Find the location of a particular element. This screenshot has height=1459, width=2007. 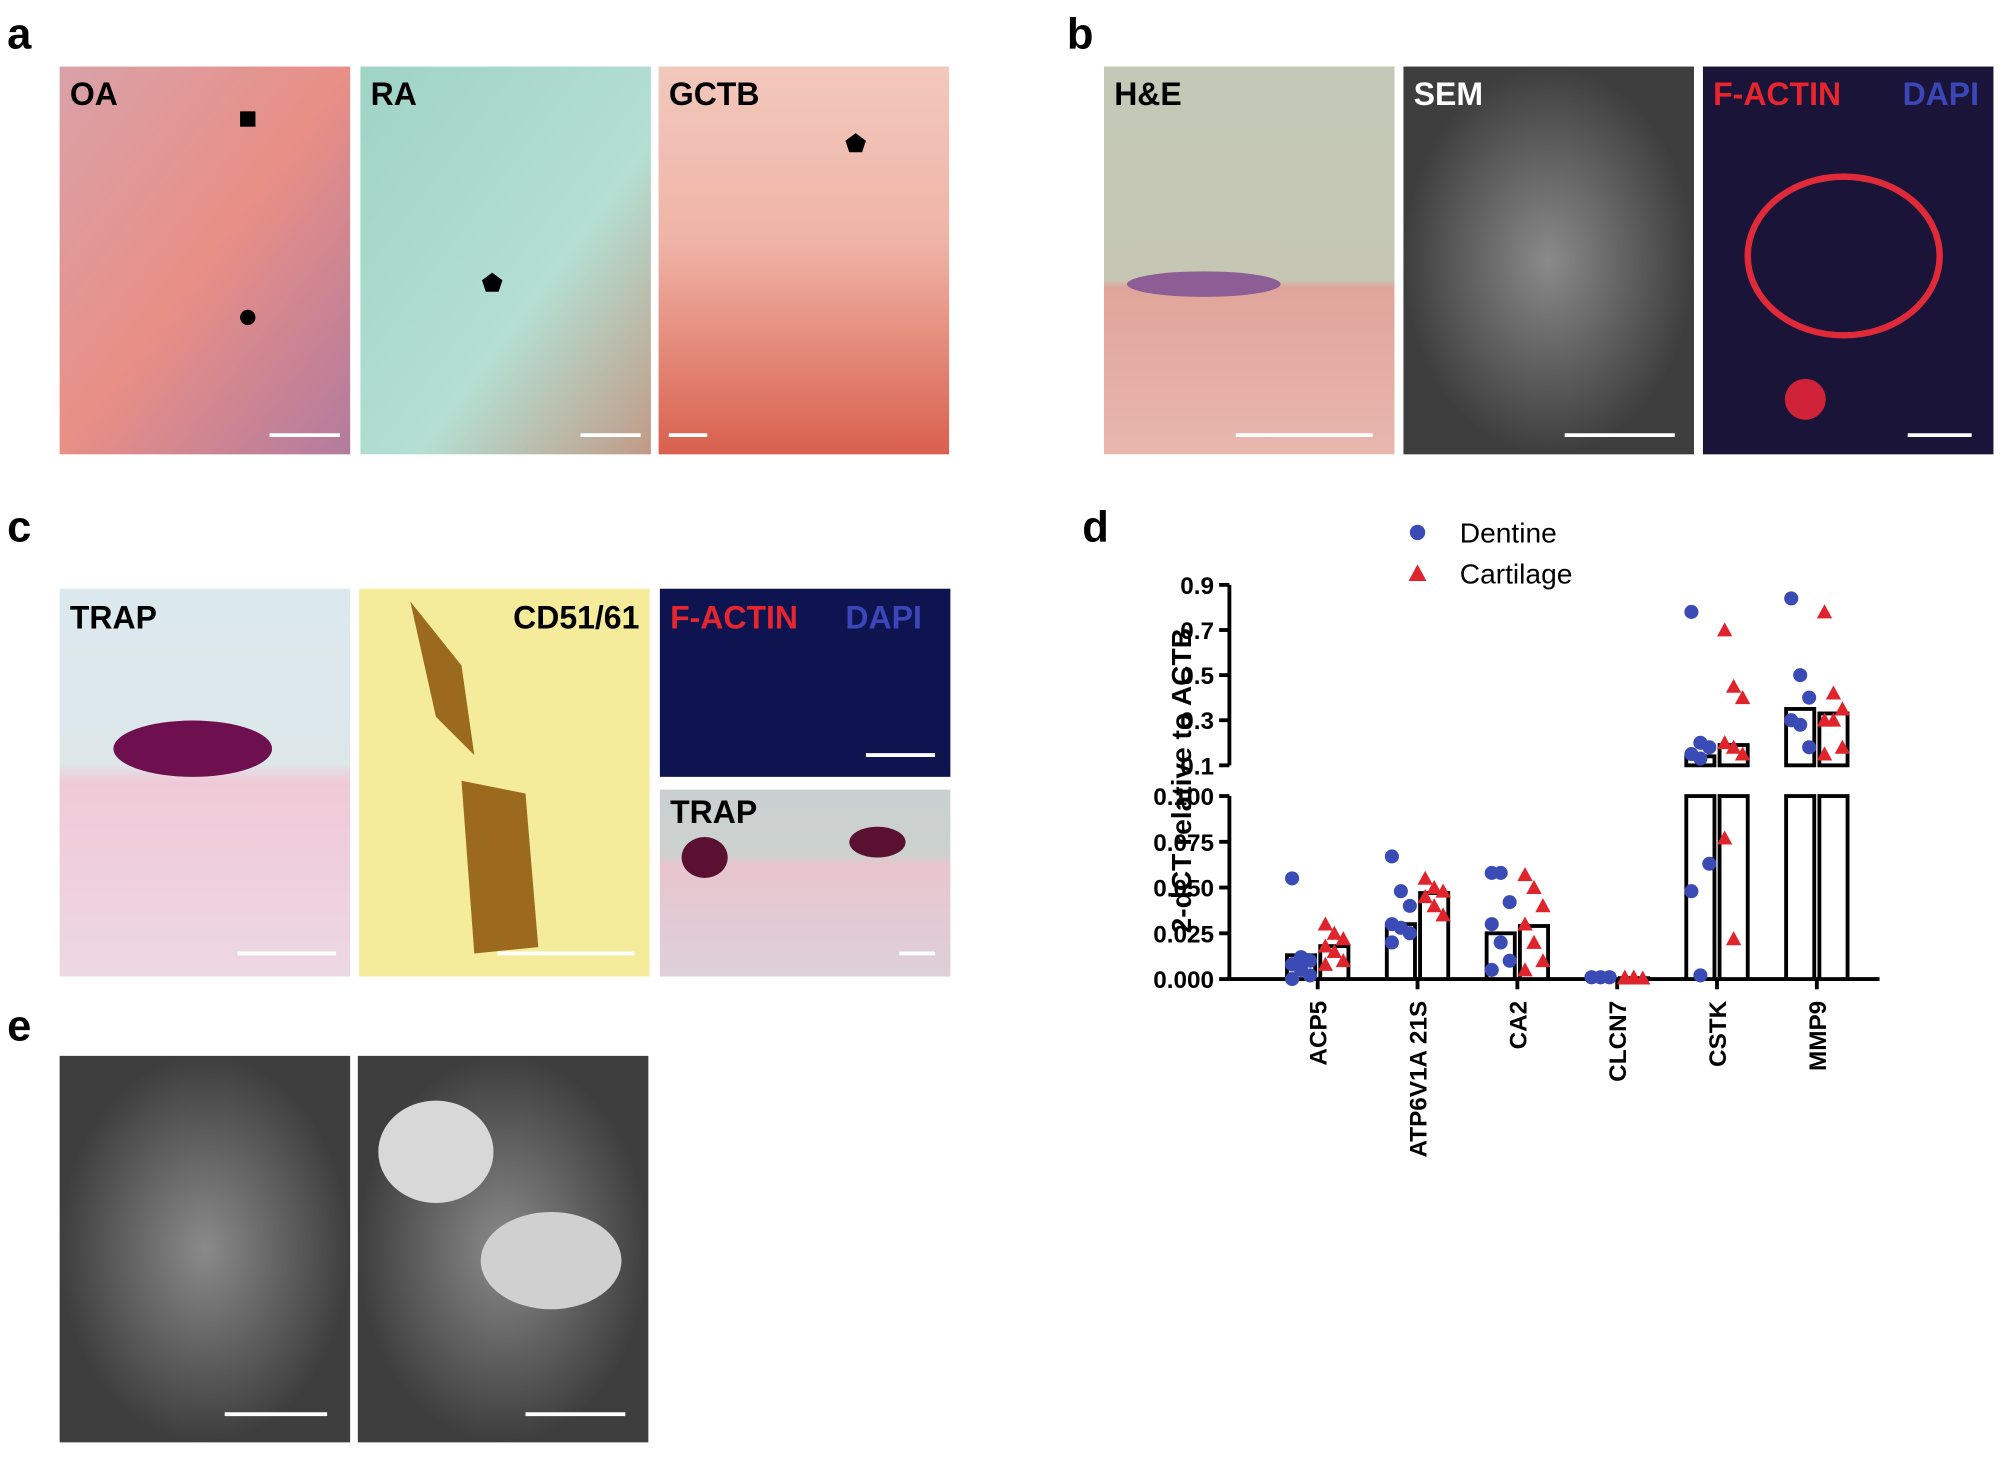

image-label: OA is located at coordinates (94, 94).